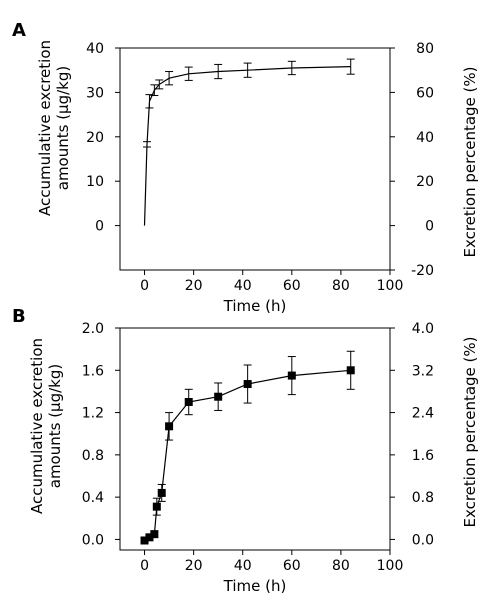 The image size is (499, 613). What do you see at coordinates (55, 426) in the screenshot?
I see `panel-b-y-axis-title-line2: amounts (μg/kg)` at bounding box center [55, 426].